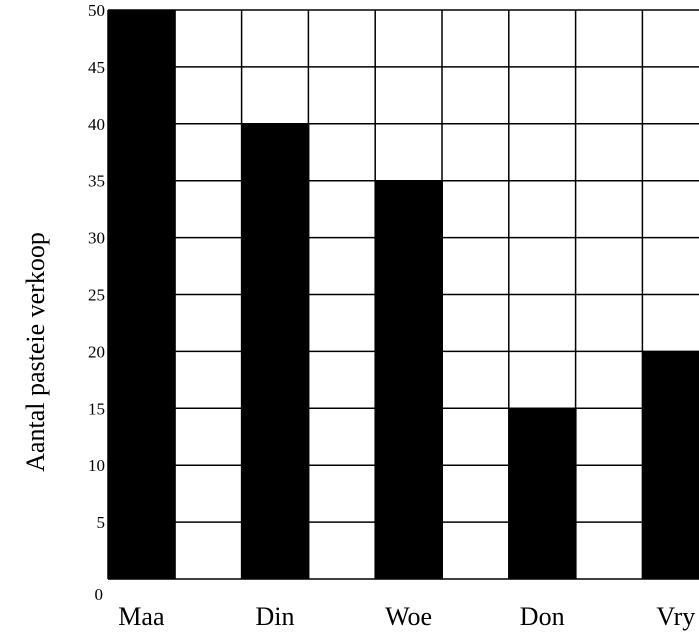 The width and height of the screenshot is (699, 634). Describe the element at coordinates (675, 616) in the screenshot. I see `x-tick-label: Vry` at that location.